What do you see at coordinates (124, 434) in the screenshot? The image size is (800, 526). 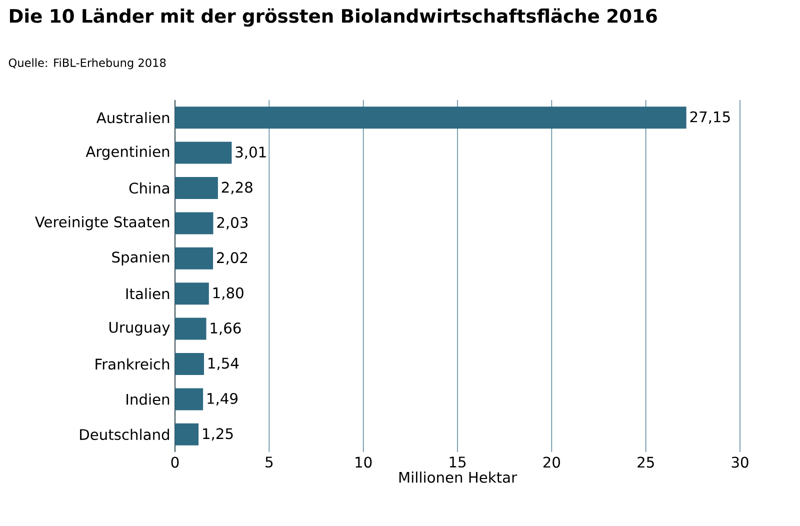 I see `y-tick-label: Deutschland` at bounding box center [124, 434].